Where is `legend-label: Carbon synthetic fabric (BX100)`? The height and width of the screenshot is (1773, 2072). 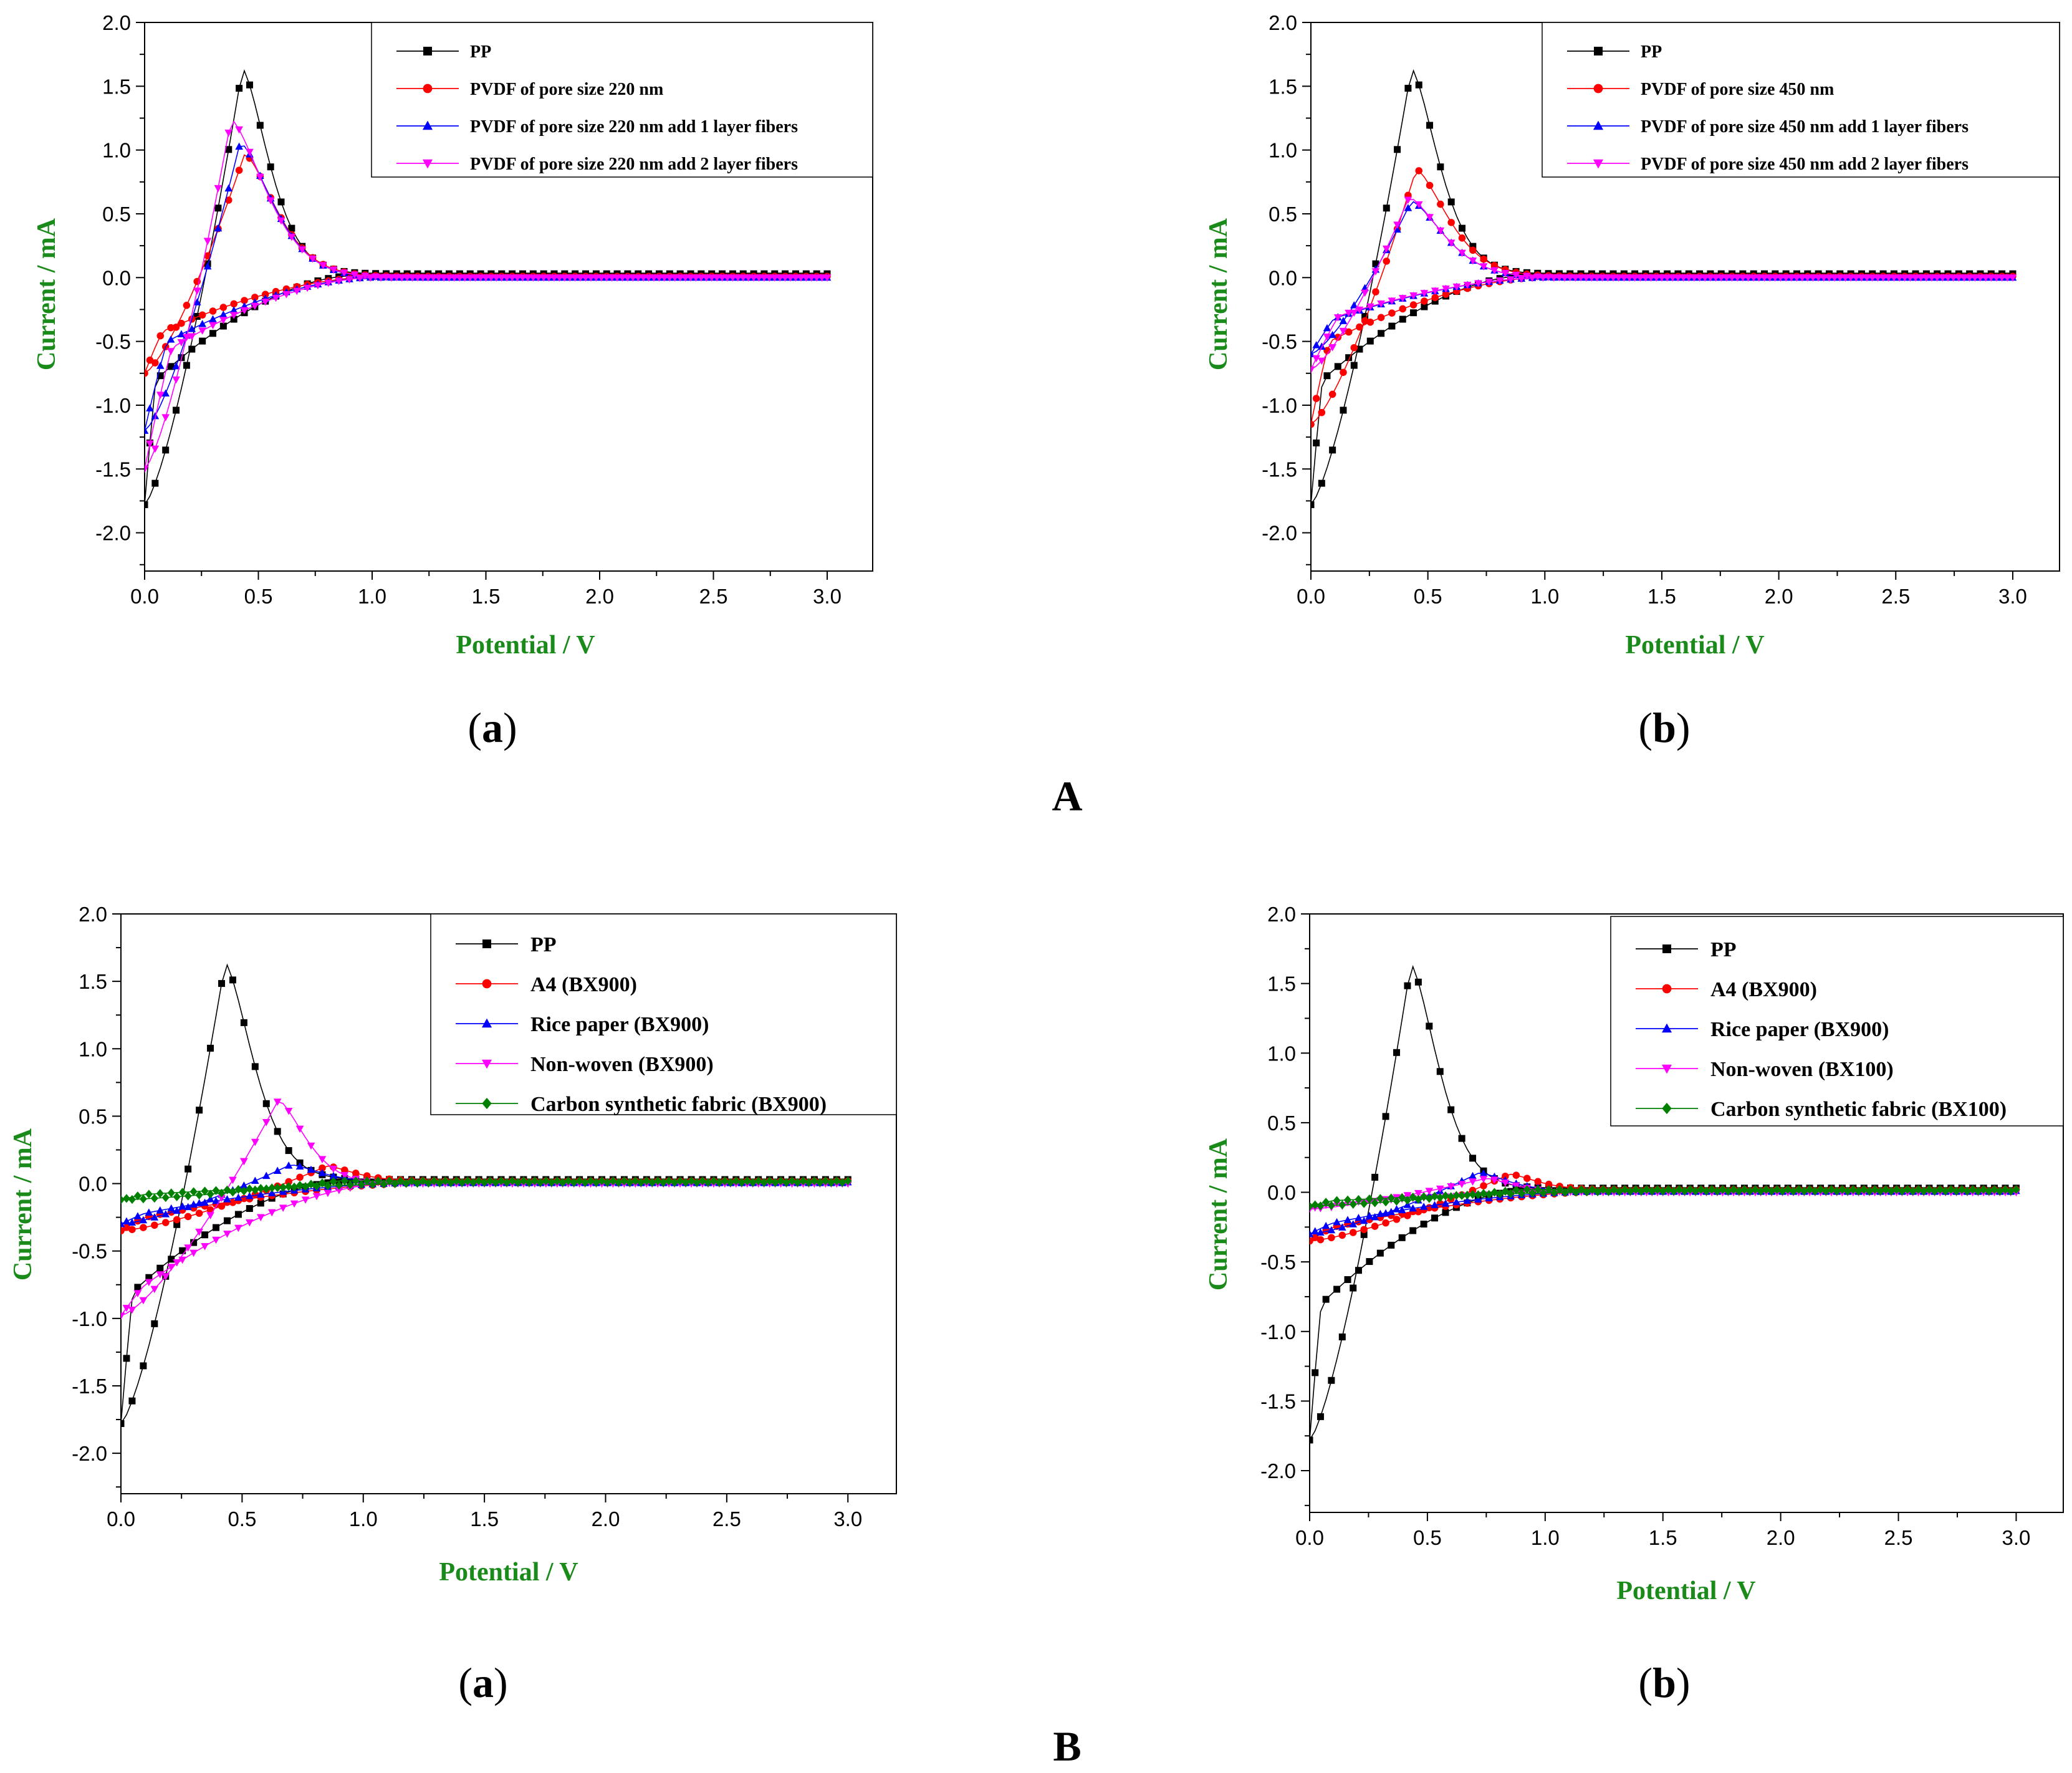 legend-label: Carbon synthetic fabric (BX100) is located at coordinates (1858, 1109).